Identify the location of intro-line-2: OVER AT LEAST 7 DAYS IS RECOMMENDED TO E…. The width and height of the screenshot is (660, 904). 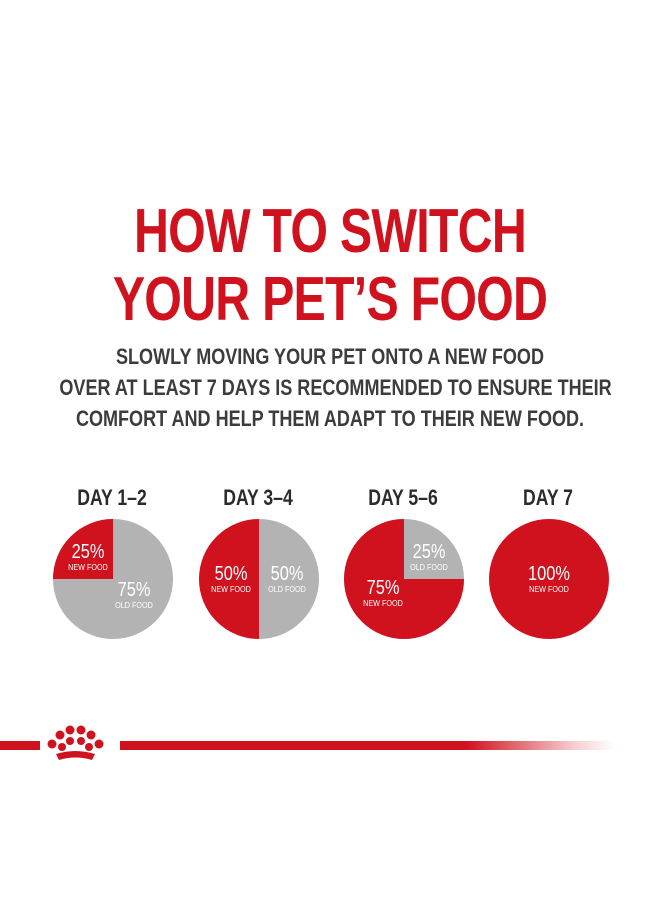
(335, 387).